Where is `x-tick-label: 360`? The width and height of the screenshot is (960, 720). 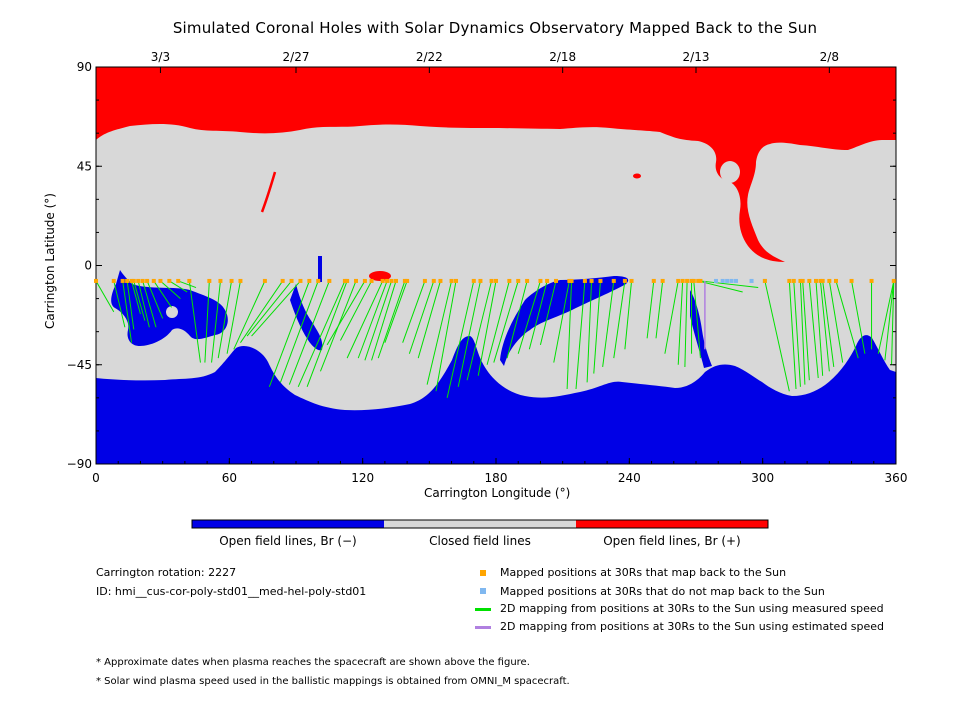 x-tick-label: 360 is located at coordinates (896, 478).